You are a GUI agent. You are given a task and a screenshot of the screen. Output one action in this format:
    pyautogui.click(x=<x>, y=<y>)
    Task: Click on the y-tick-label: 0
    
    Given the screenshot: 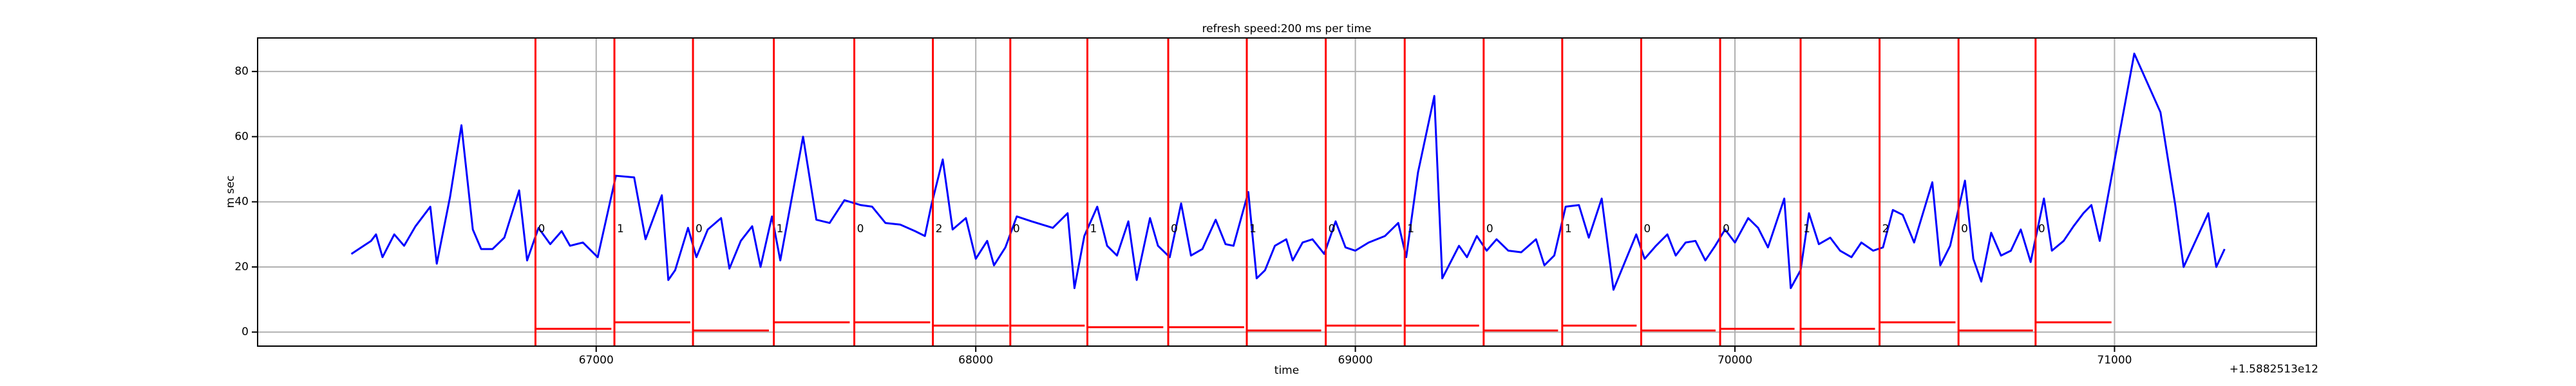 What is the action you would take?
    pyautogui.click(x=246, y=332)
    